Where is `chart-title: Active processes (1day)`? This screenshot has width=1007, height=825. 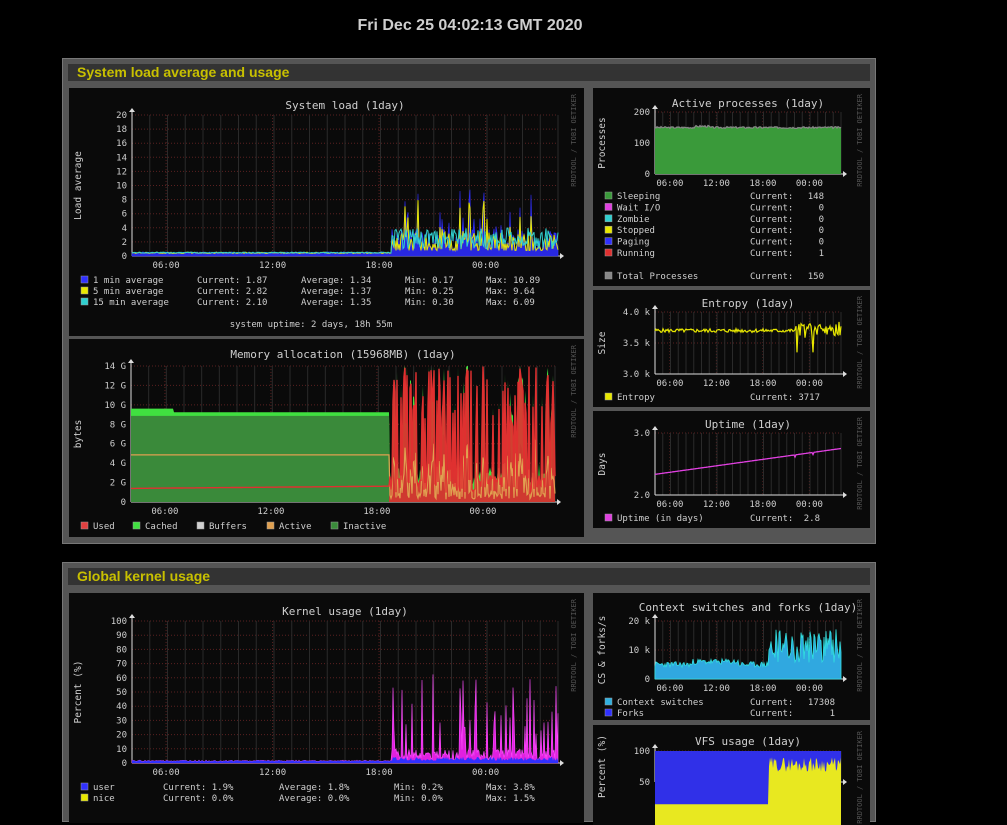 chart-title: Active processes (1day) is located at coordinates (748, 103).